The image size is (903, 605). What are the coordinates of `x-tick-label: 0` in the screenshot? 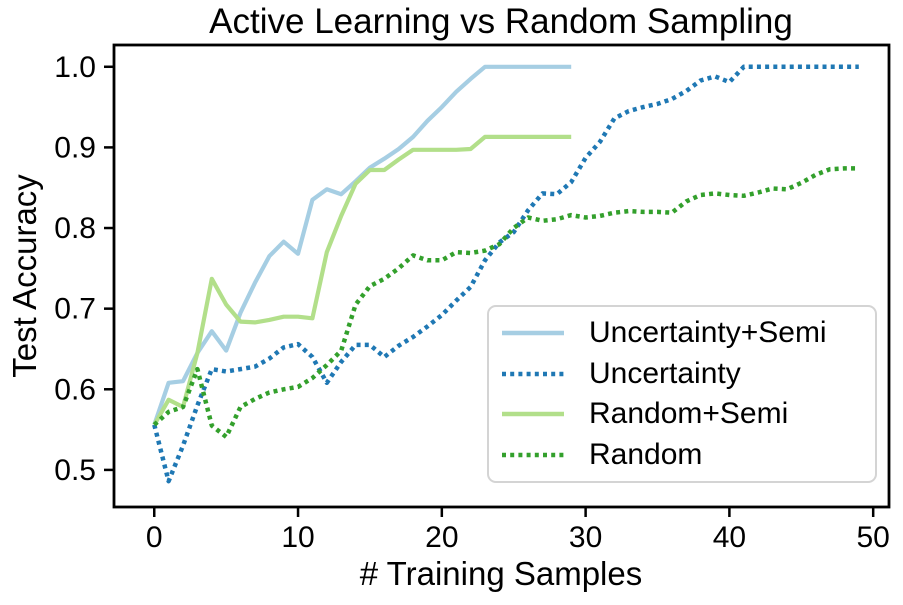 It's located at (154, 537).